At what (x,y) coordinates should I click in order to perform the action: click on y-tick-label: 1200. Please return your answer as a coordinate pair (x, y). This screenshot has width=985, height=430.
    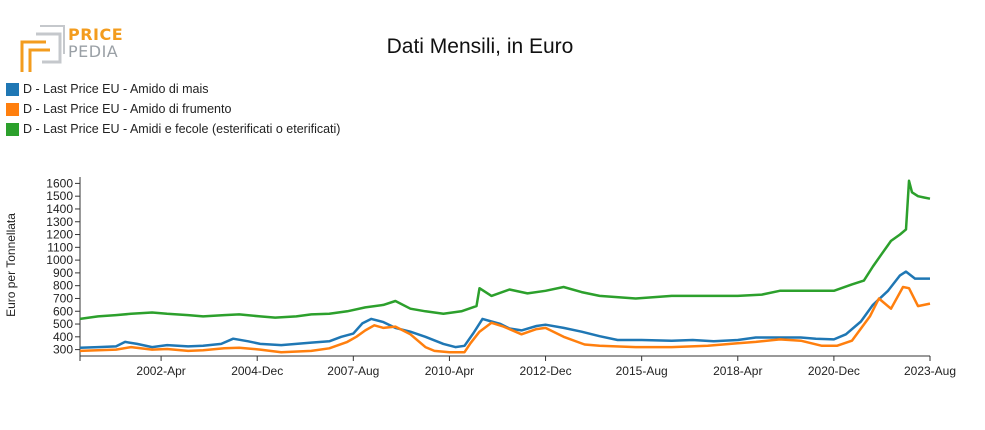
    Looking at the image, I should click on (59, 235).